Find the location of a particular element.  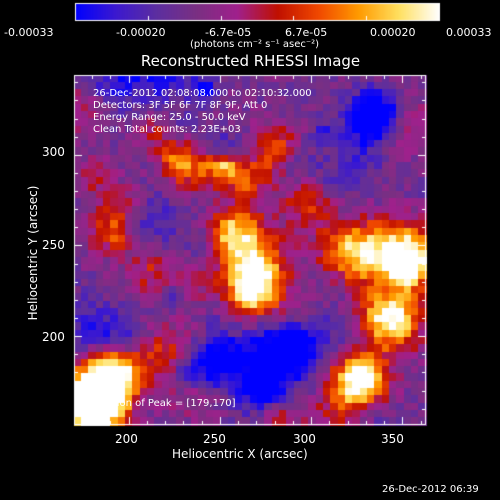

footer-timestamp: 26-Dec-2012 06:39 is located at coordinates (430, 489).